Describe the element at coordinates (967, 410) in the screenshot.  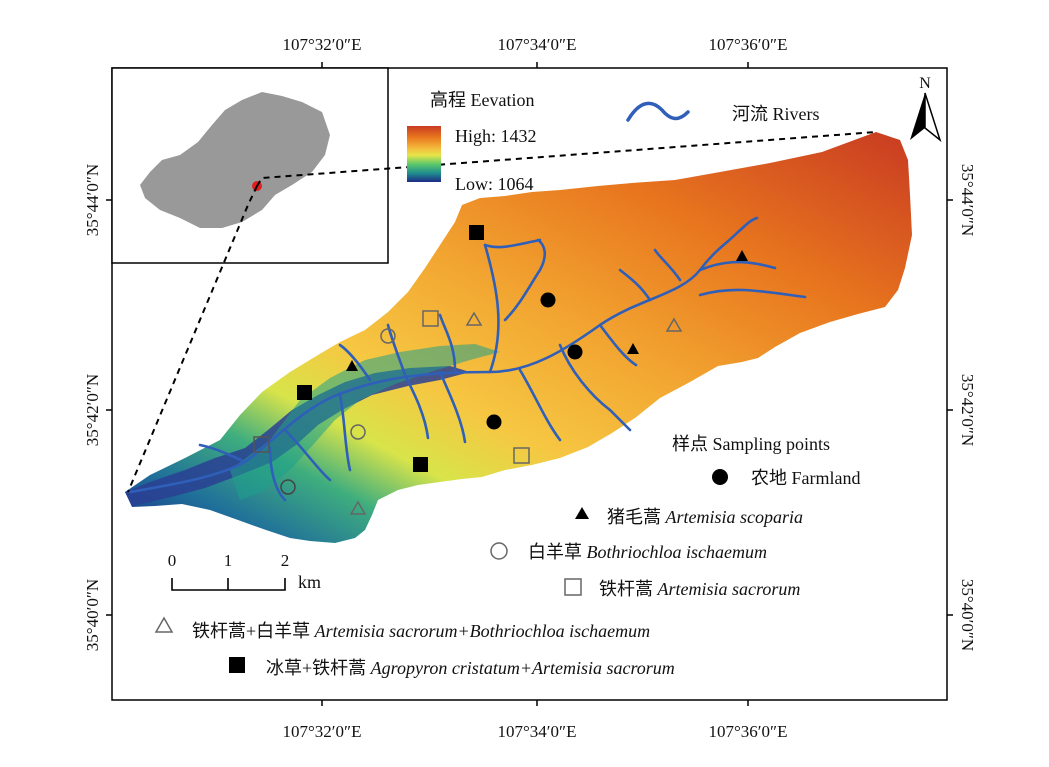
I see `right-lat-label: 35°42′0″N` at that location.